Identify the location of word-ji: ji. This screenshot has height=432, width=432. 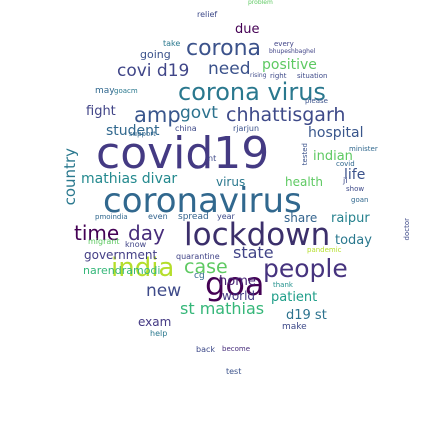
(345, 180).